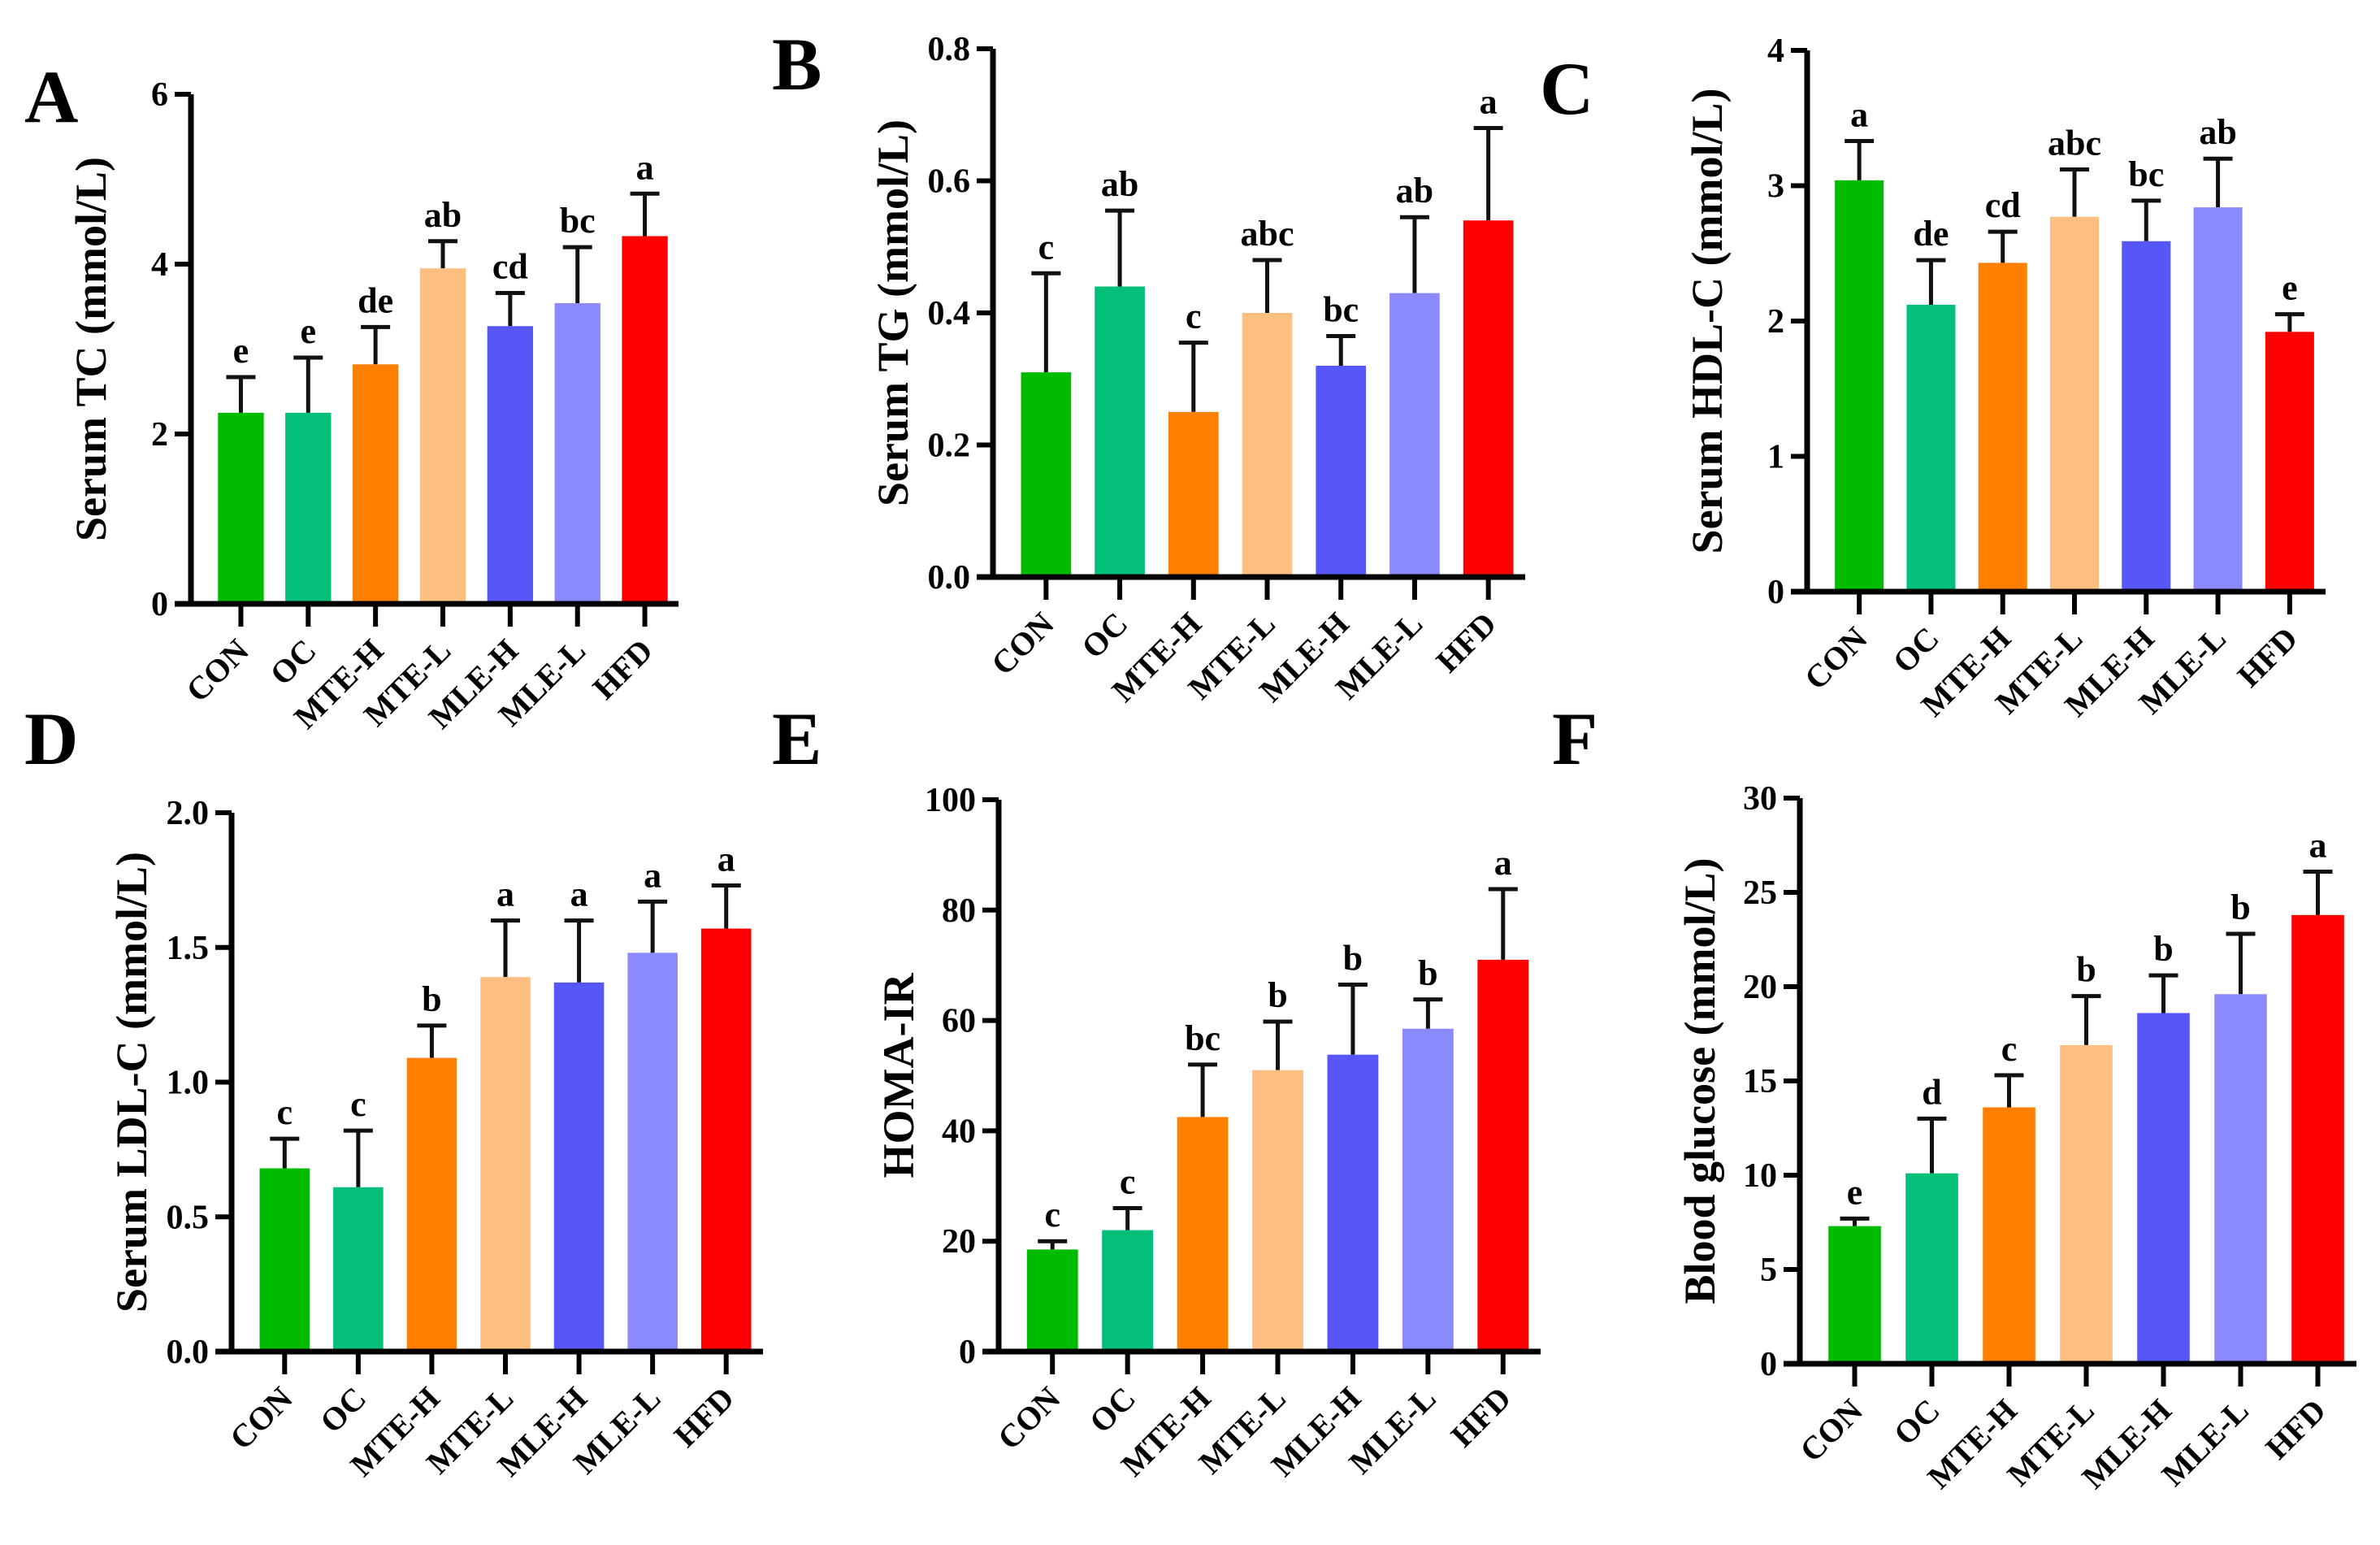 The height and width of the screenshot is (1545, 2380). What do you see at coordinates (949, 182) in the screenshot?
I see `y-tick-label: 0.6` at bounding box center [949, 182].